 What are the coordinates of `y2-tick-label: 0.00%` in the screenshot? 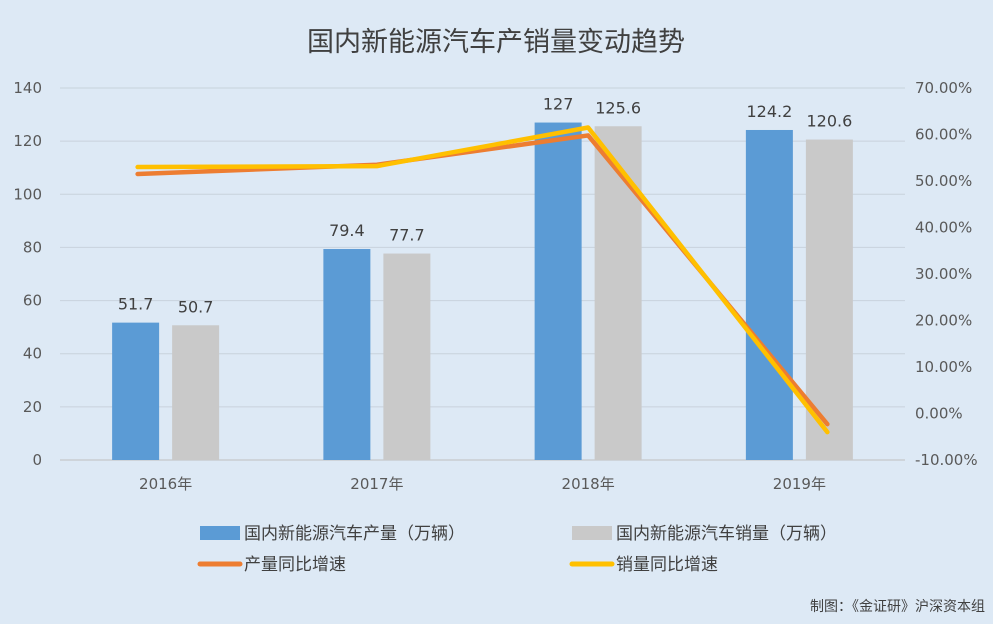 It's located at (939, 414).